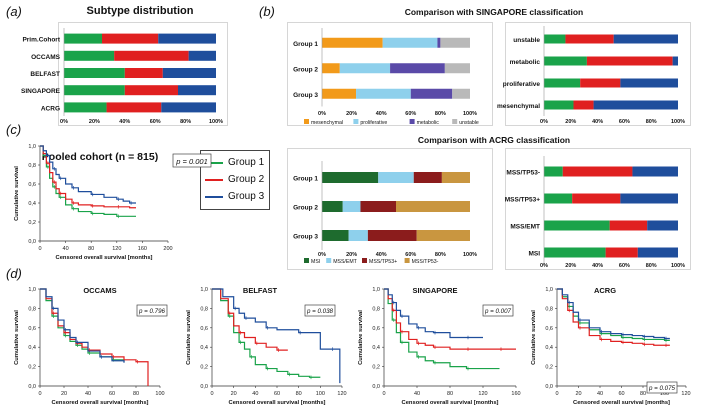 This screenshot has width=709, height=418. Describe the element at coordinates (112, 394) in the screenshot. I see `x-tick-label: 60` at that location.